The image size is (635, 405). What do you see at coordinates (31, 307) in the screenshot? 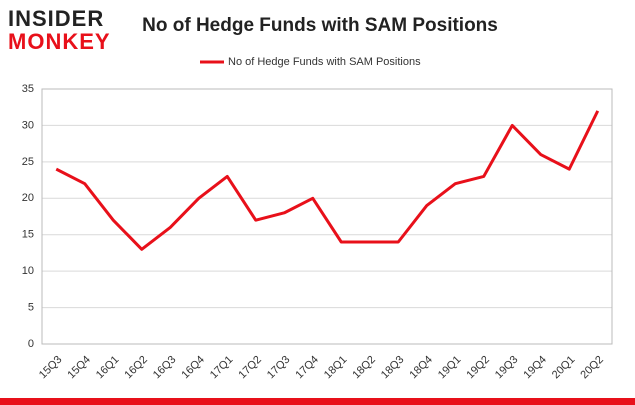
I see `y-tick-label: 5` at bounding box center [31, 307].